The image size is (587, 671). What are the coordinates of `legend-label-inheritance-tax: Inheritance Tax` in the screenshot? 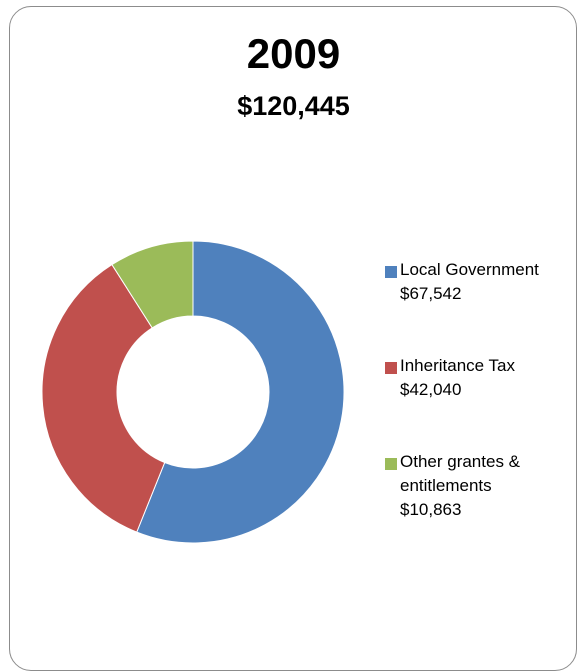 It's located at (457, 365).